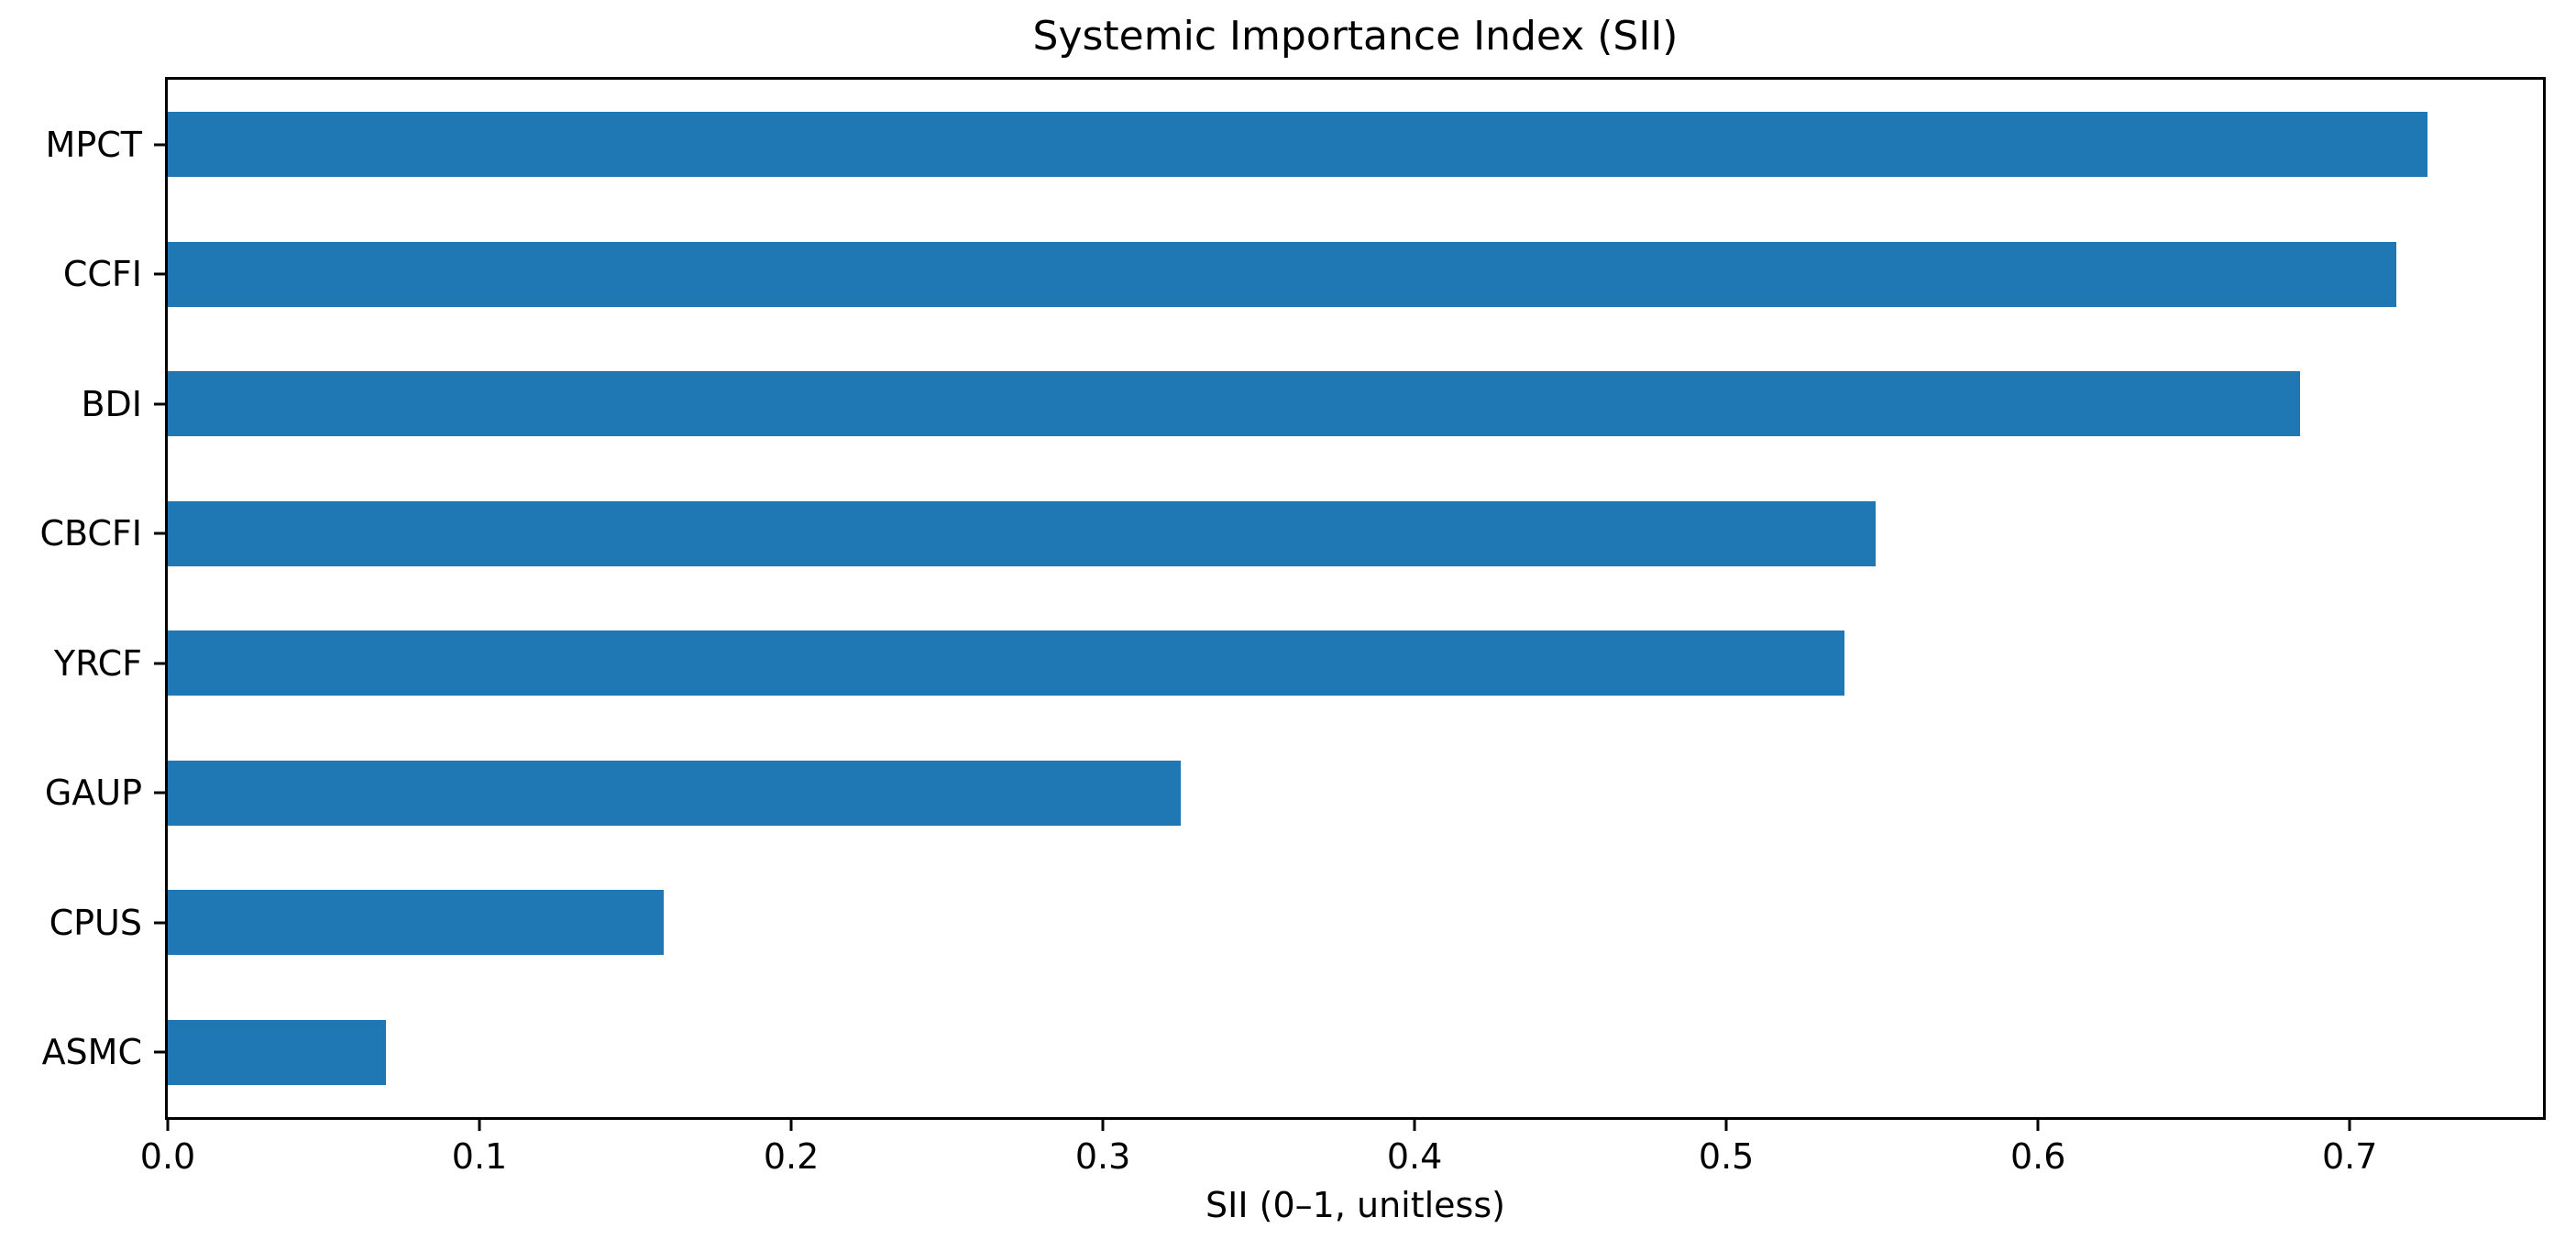 The image size is (2576, 1250). What do you see at coordinates (1282, 274) in the screenshot?
I see `bar-ccfi` at bounding box center [1282, 274].